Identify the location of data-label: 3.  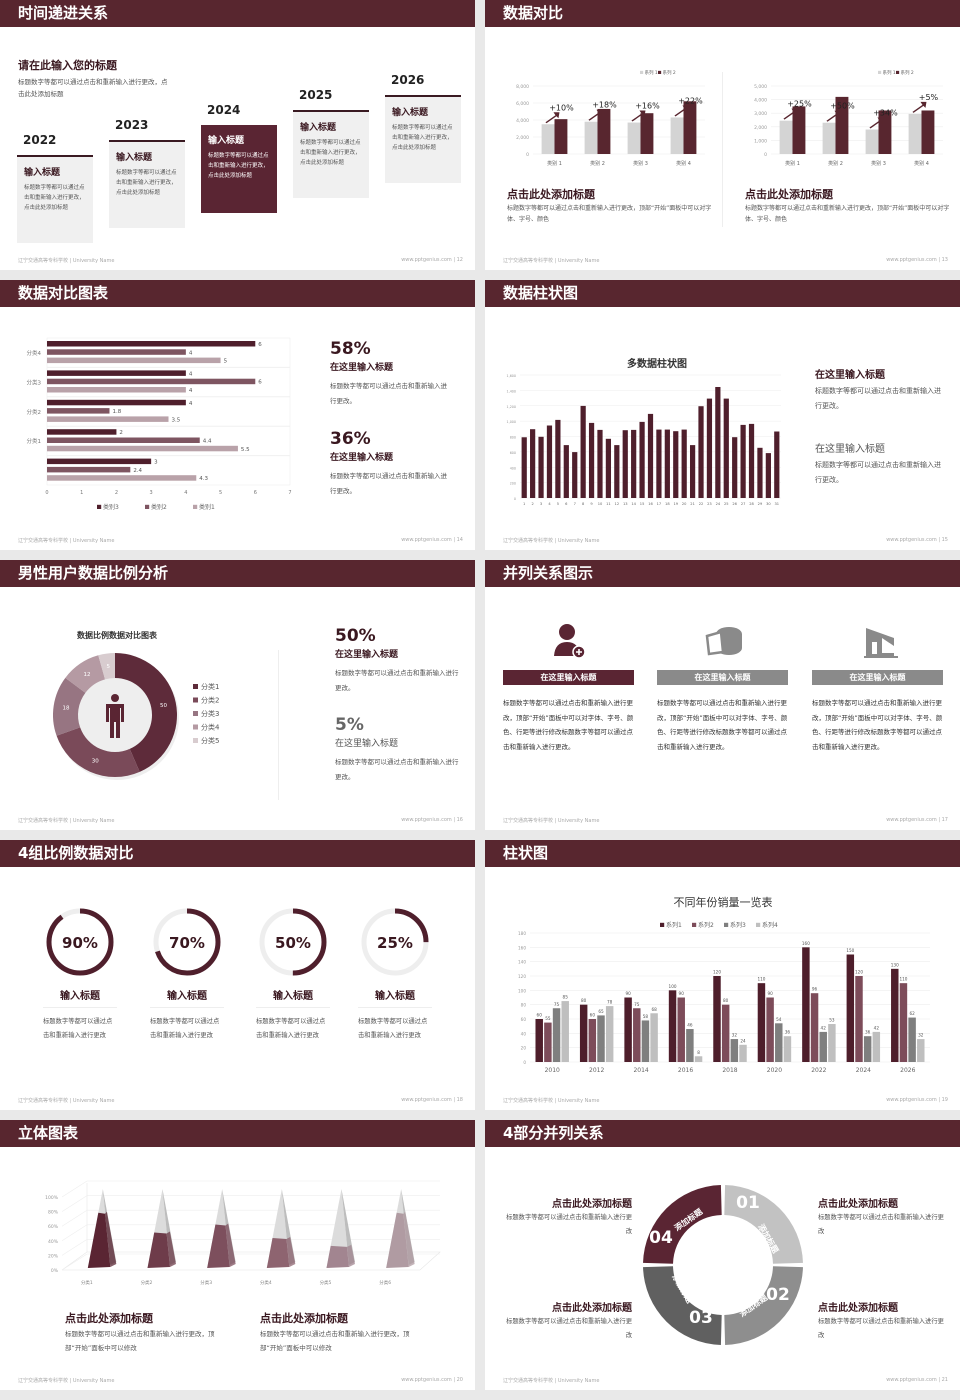
(156, 463).